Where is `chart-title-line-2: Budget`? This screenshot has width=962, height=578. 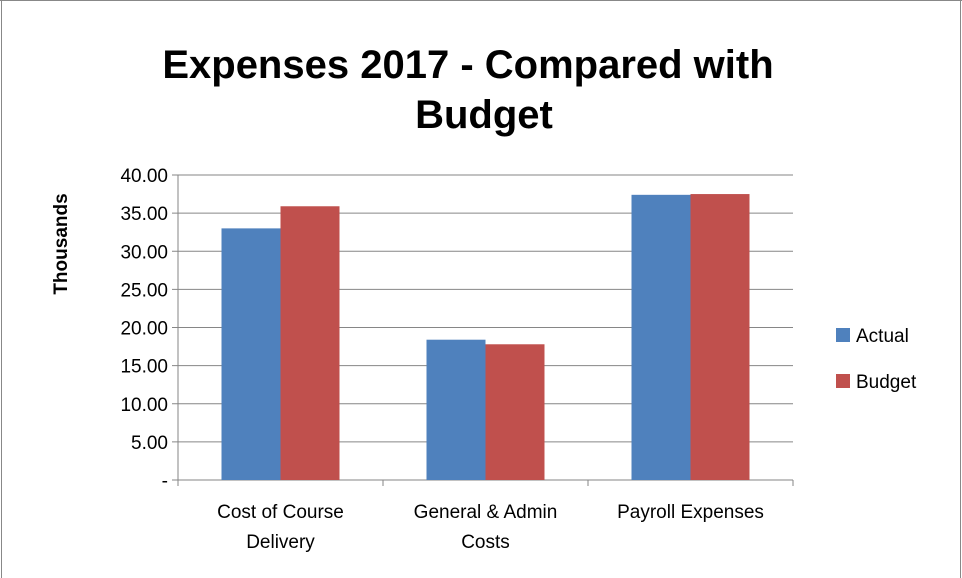
chart-title-line-2: Budget is located at coordinates (484, 115).